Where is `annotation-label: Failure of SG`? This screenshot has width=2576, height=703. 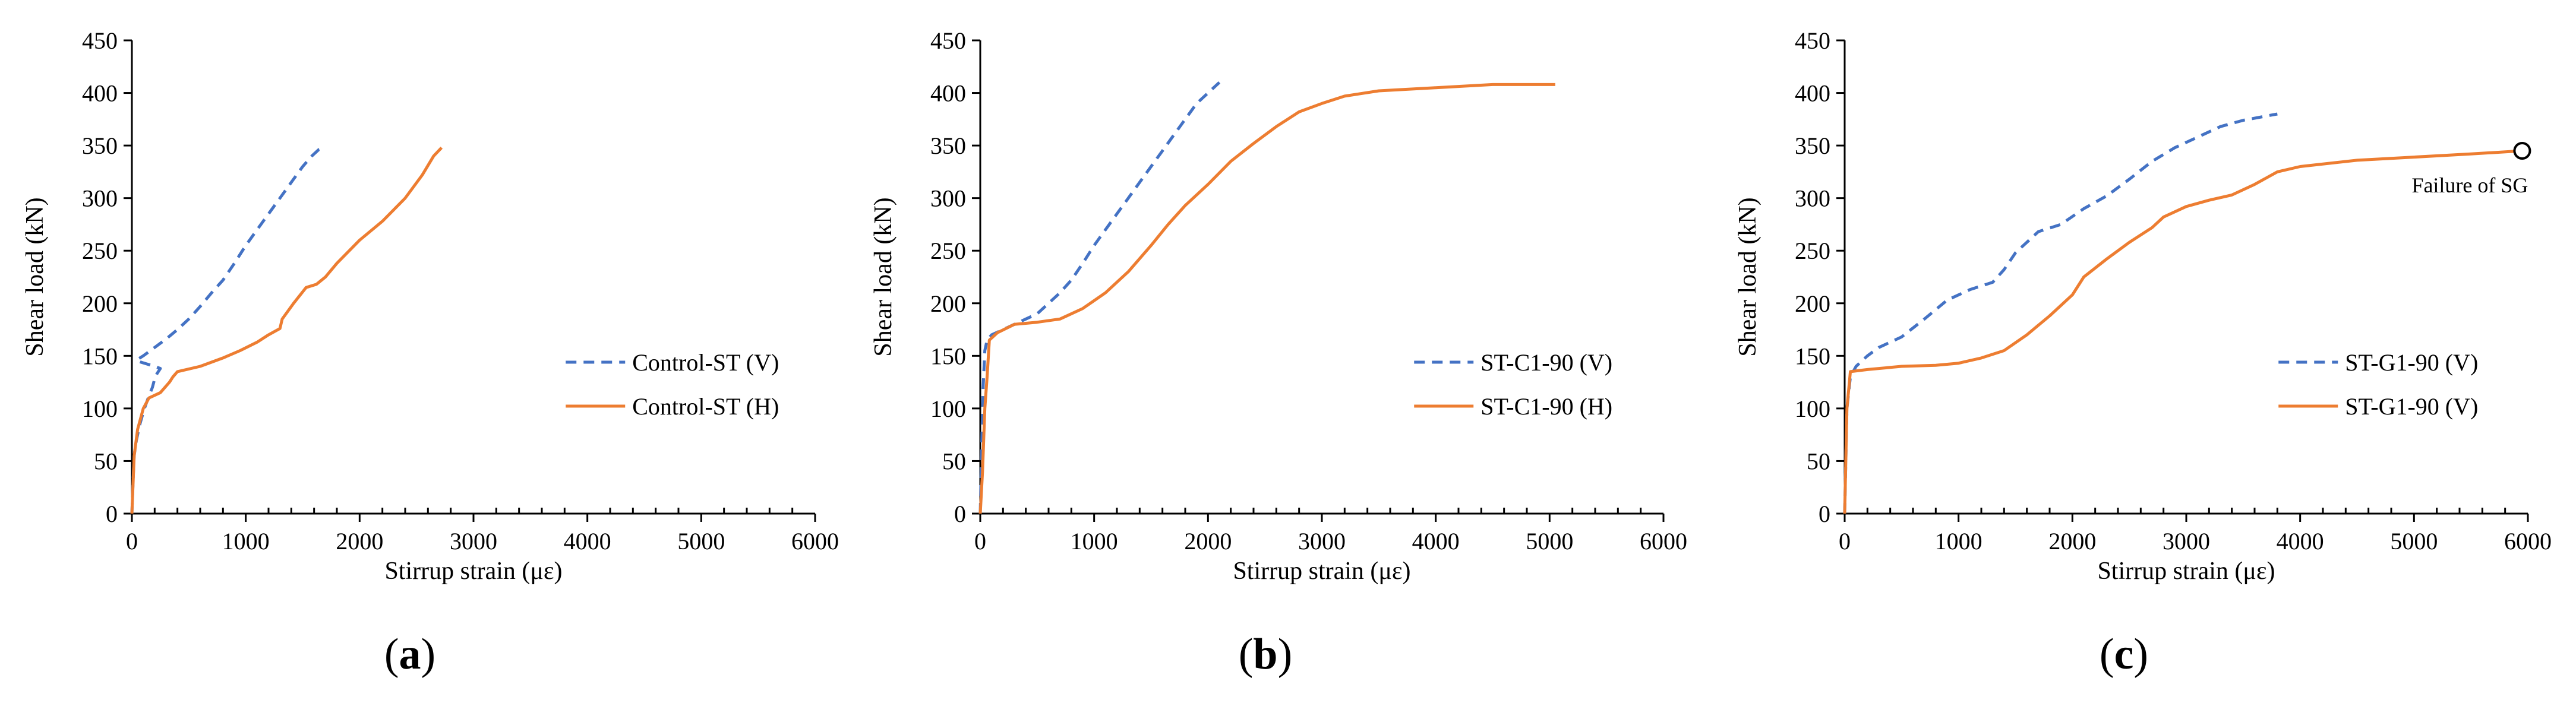 annotation-label: Failure of SG is located at coordinates (2469, 185).